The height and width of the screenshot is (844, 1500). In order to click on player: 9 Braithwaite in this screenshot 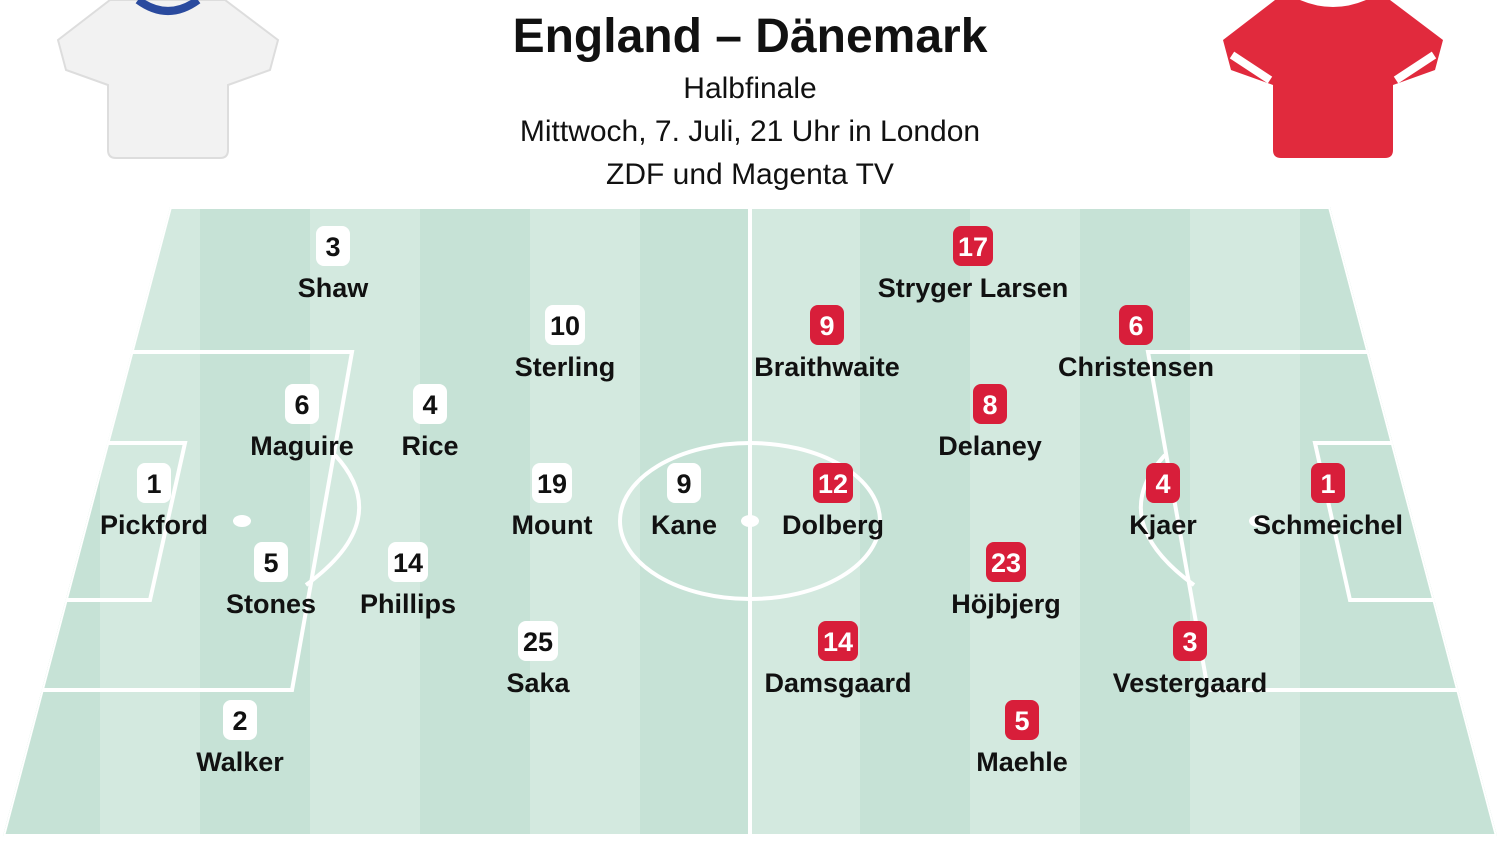, I will do `click(827, 343)`.